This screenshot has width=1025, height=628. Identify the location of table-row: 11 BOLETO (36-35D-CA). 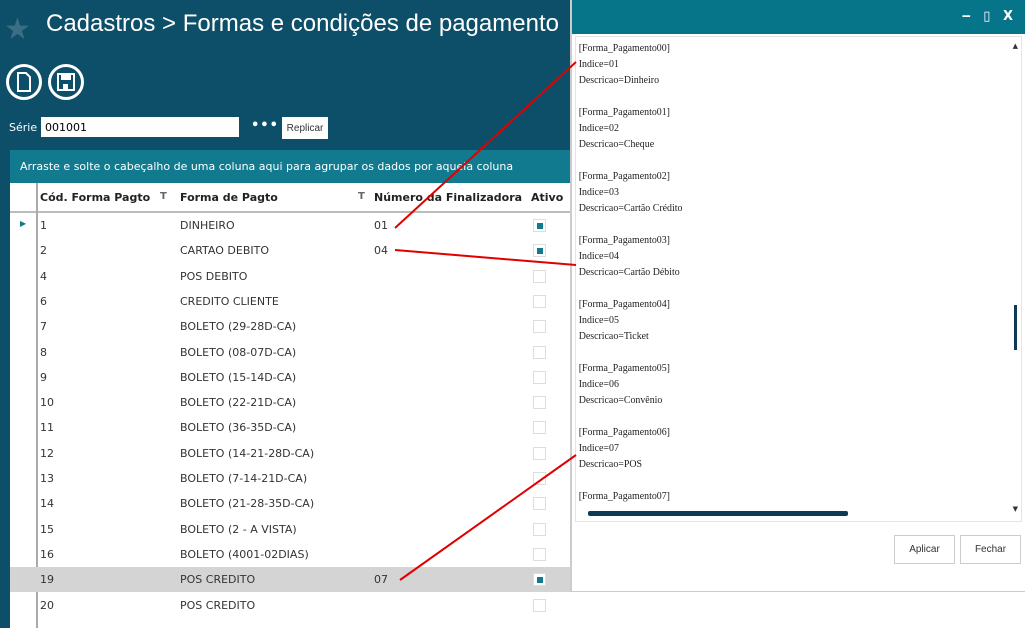
(292, 427).